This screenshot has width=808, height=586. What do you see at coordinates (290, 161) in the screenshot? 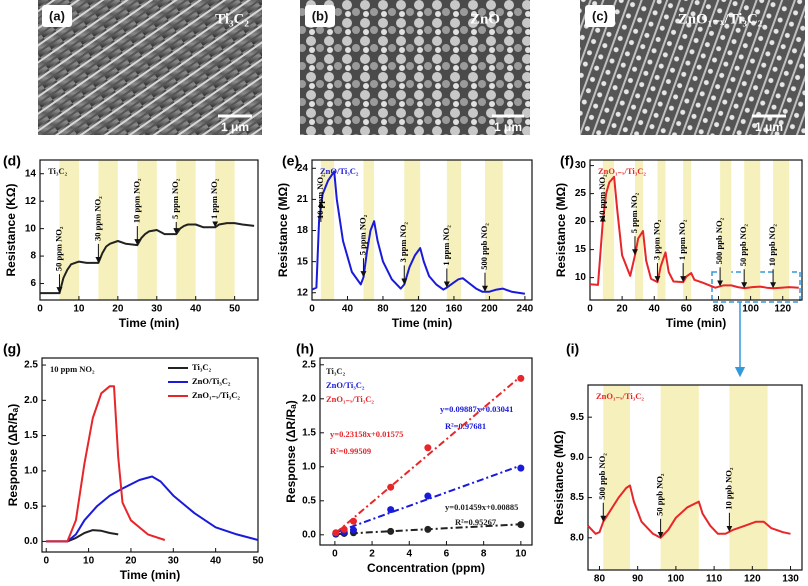
I see `panel-label: (e)` at bounding box center [290, 161].